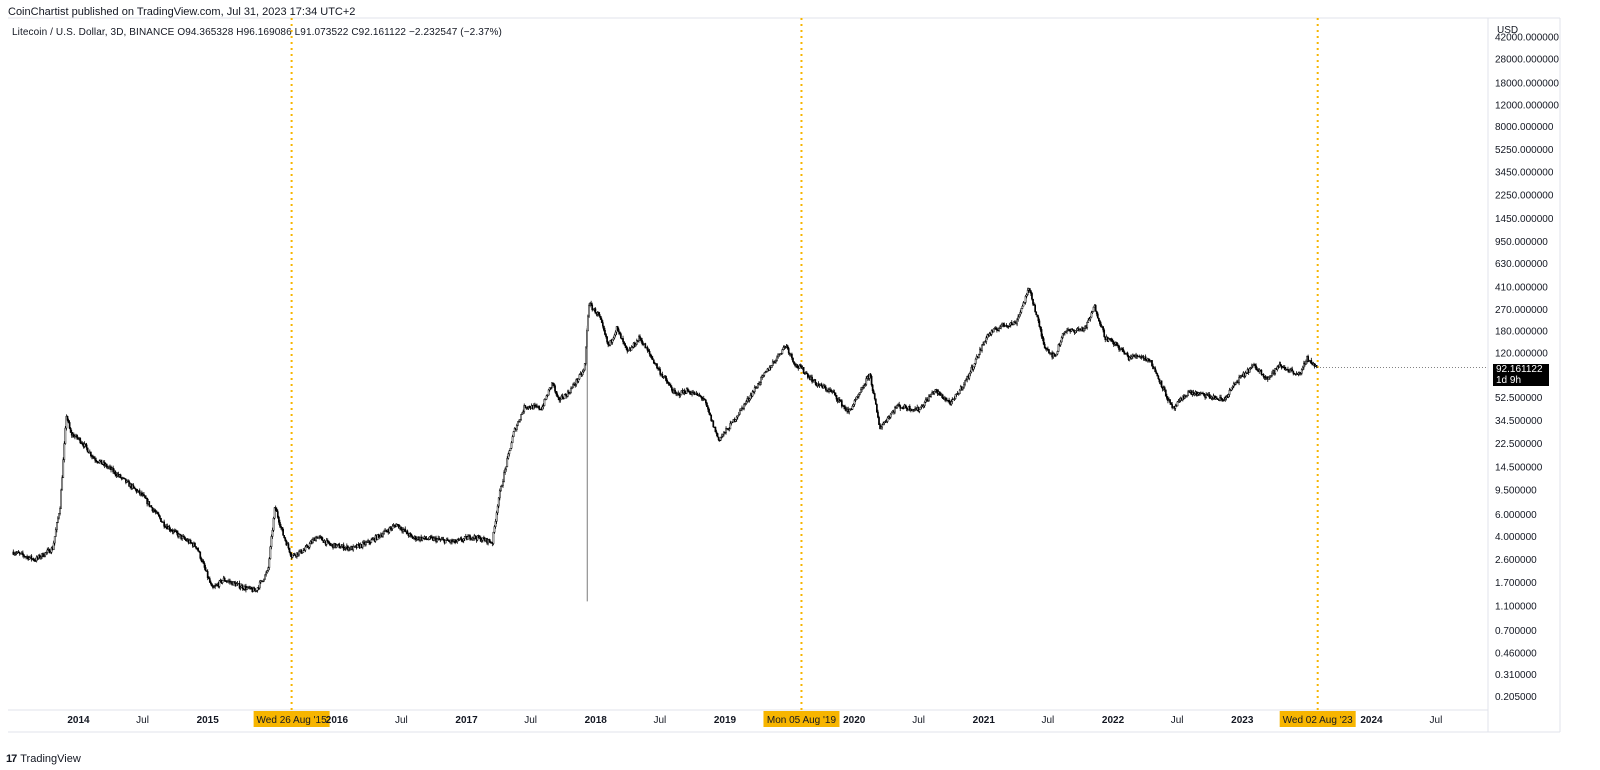 The height and width of the screenshot is (770, 1600). Describe the element at coordinates (50, 759) in the screenshot. I see `tradingview-wordmark: TradingView` at that location.